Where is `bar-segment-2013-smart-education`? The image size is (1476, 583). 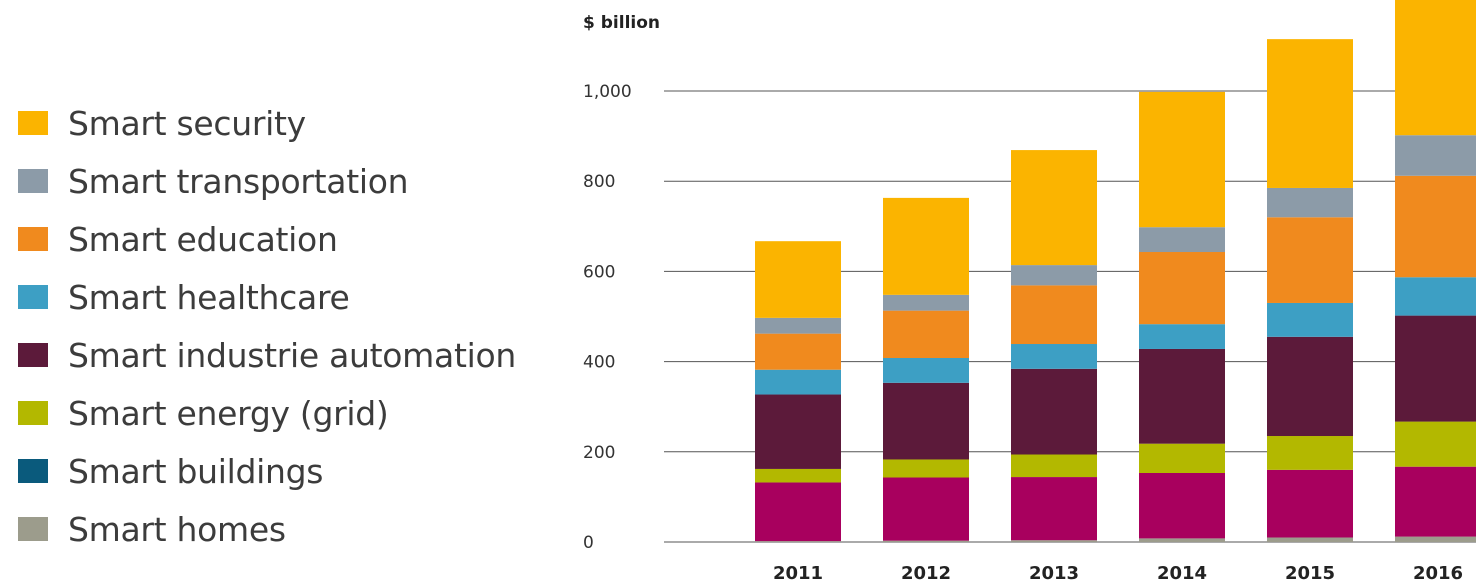 bar-segment-2013-smart-education is located at coordinates (1054, 315).